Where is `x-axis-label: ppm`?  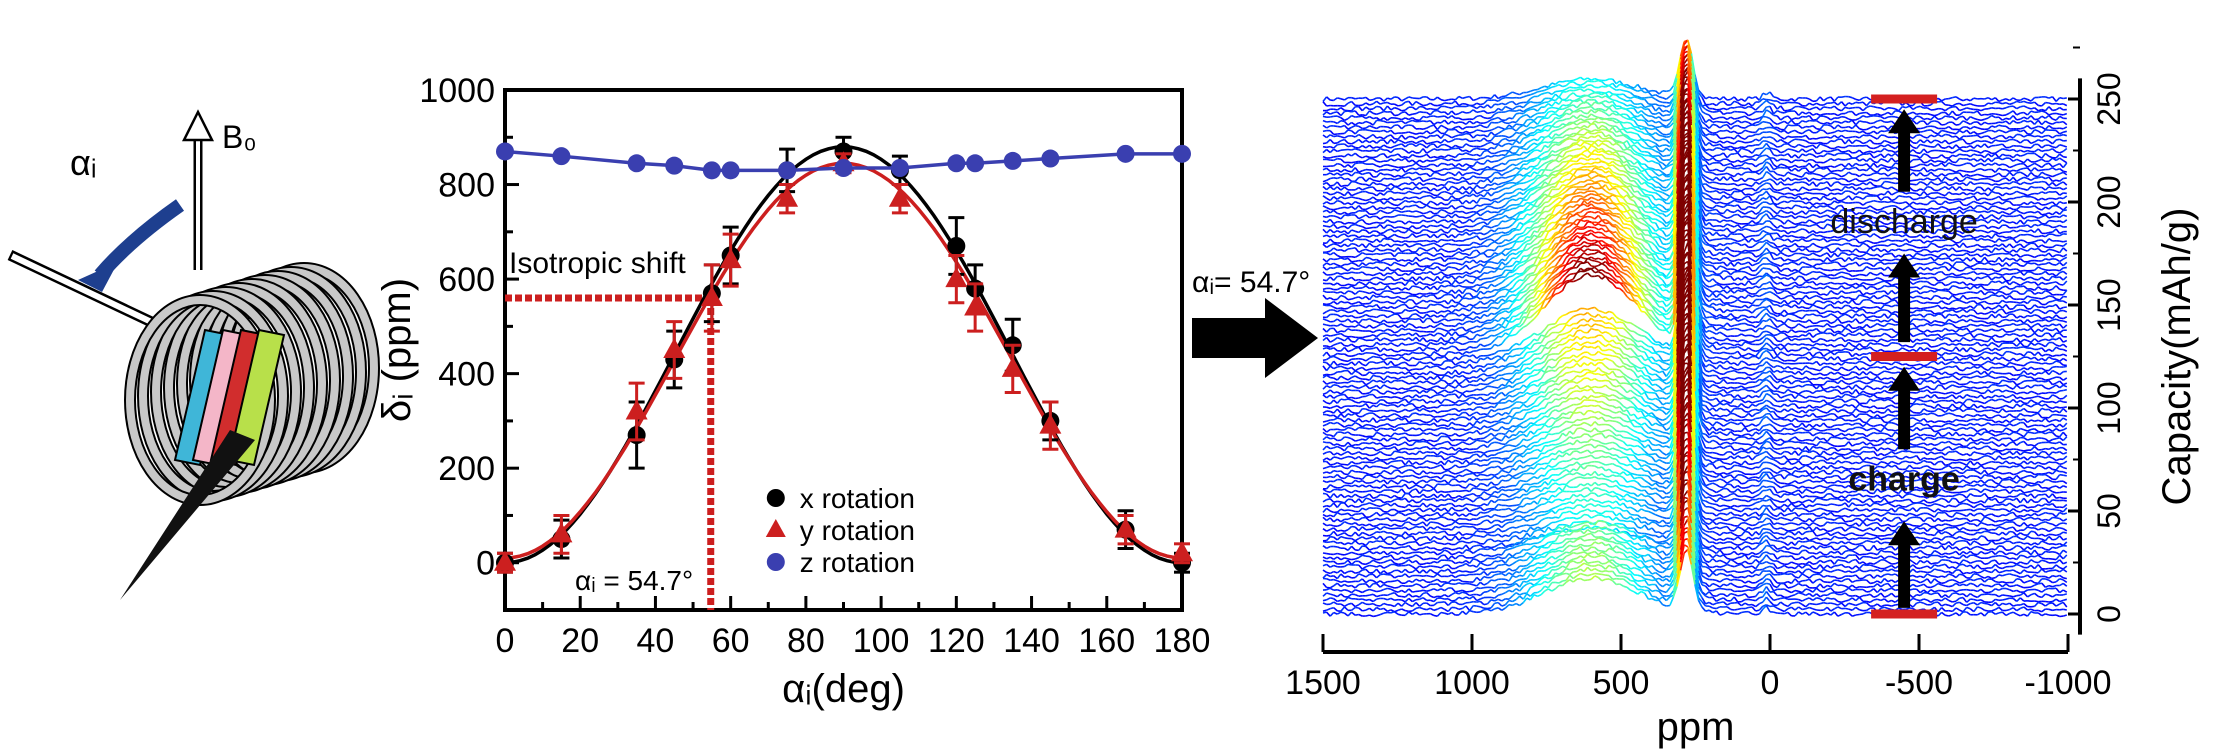
x-axis-label: ppm is located at coordinates (1696, 727).